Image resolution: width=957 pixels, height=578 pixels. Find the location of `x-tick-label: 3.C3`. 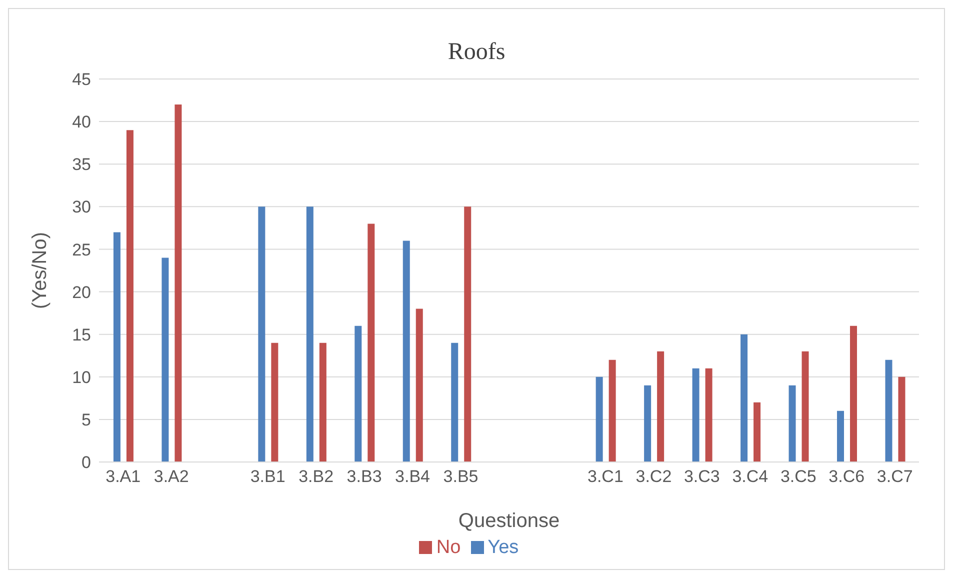

x-tick-label: 3.C3 is located at coordinates (702, 476).